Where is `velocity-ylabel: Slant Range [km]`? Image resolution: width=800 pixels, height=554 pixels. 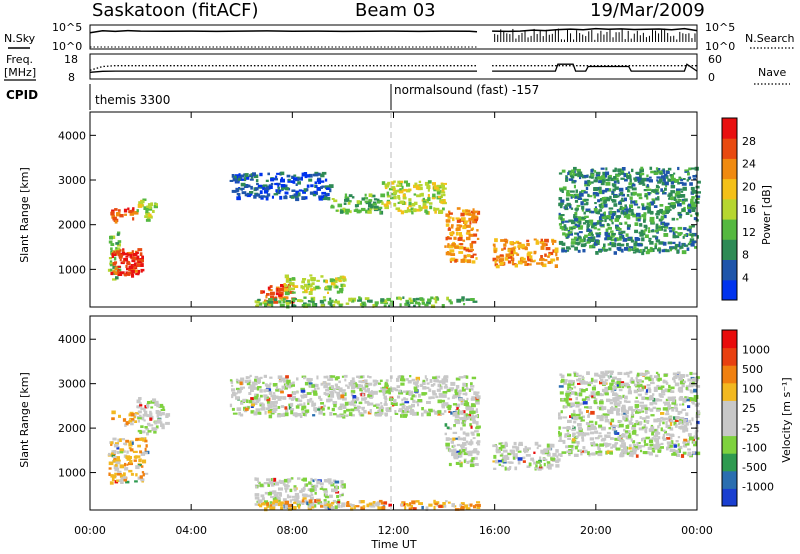 velocity-ylabel: Slant Range [km] is located at coordinates (24, 420).